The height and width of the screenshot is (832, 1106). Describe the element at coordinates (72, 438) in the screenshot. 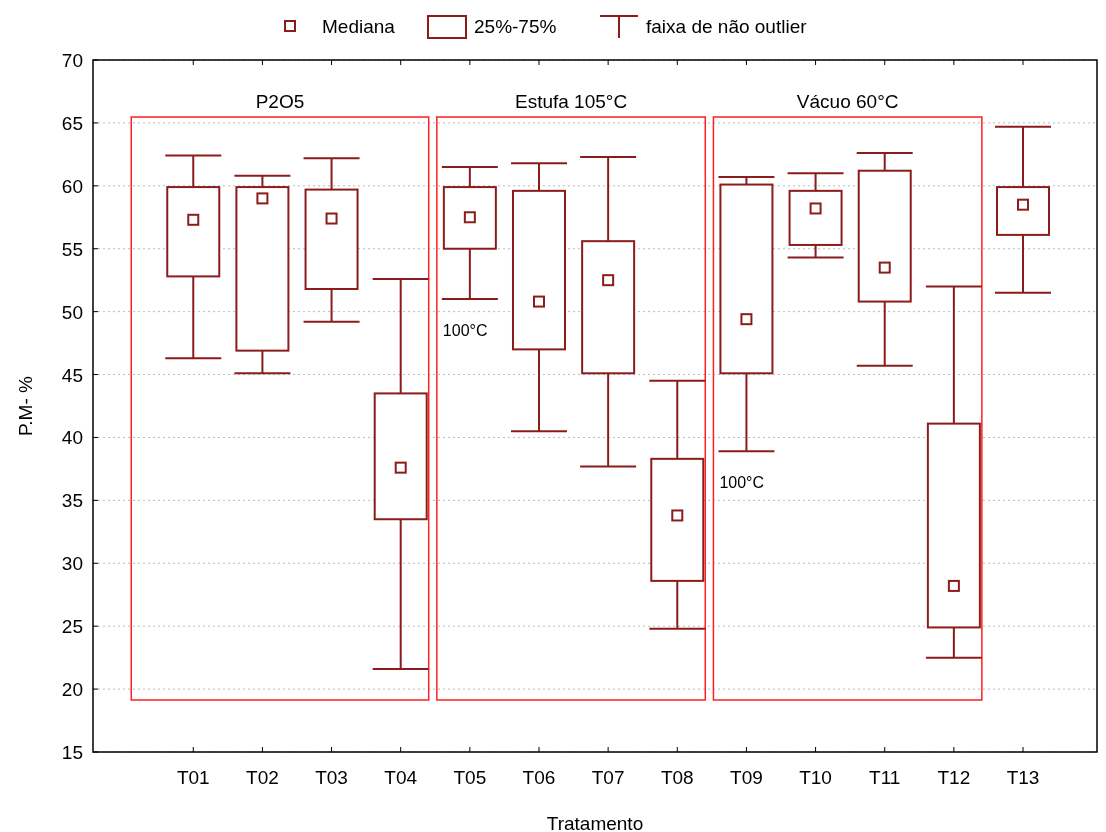

I see `y-tick-label: 40` at that location.